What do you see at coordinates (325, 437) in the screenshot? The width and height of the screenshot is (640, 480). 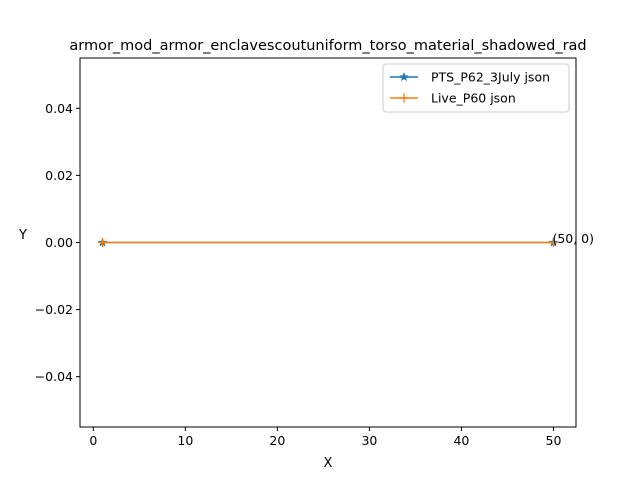 I see `x-axis-ticks: 0 10 20 30 40 50` at bounding box center [325, 437].